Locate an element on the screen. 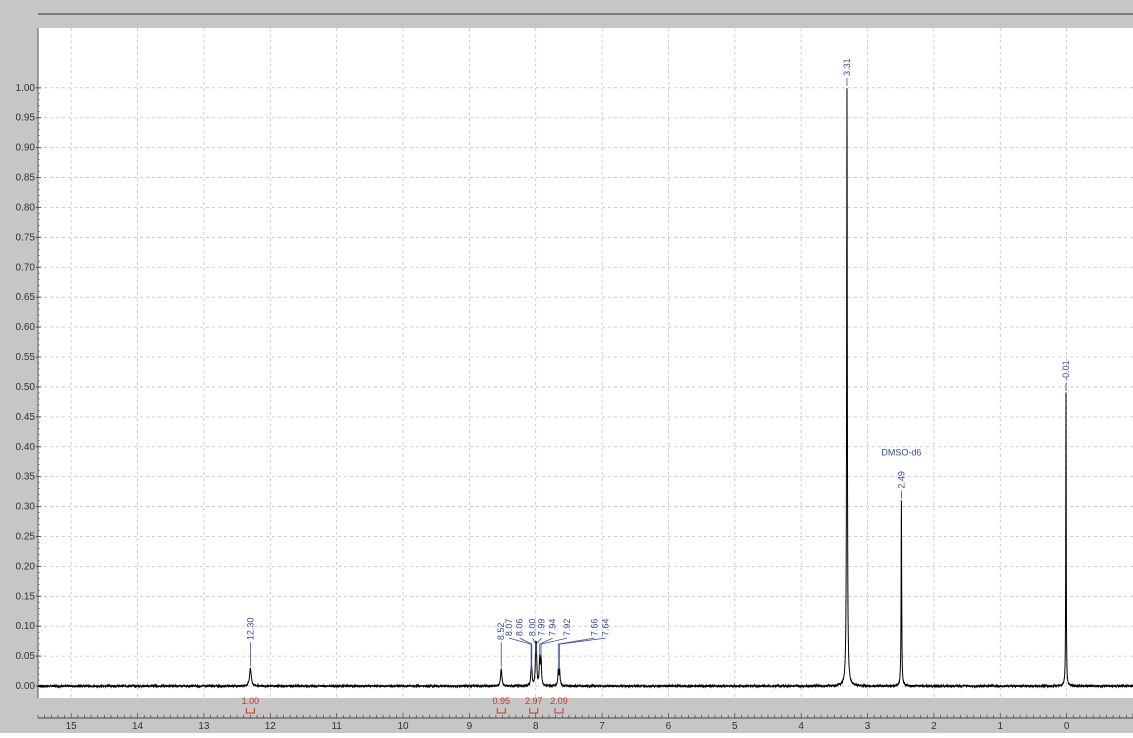  x-tick-label: 4 is located at coordinates (801, 726).